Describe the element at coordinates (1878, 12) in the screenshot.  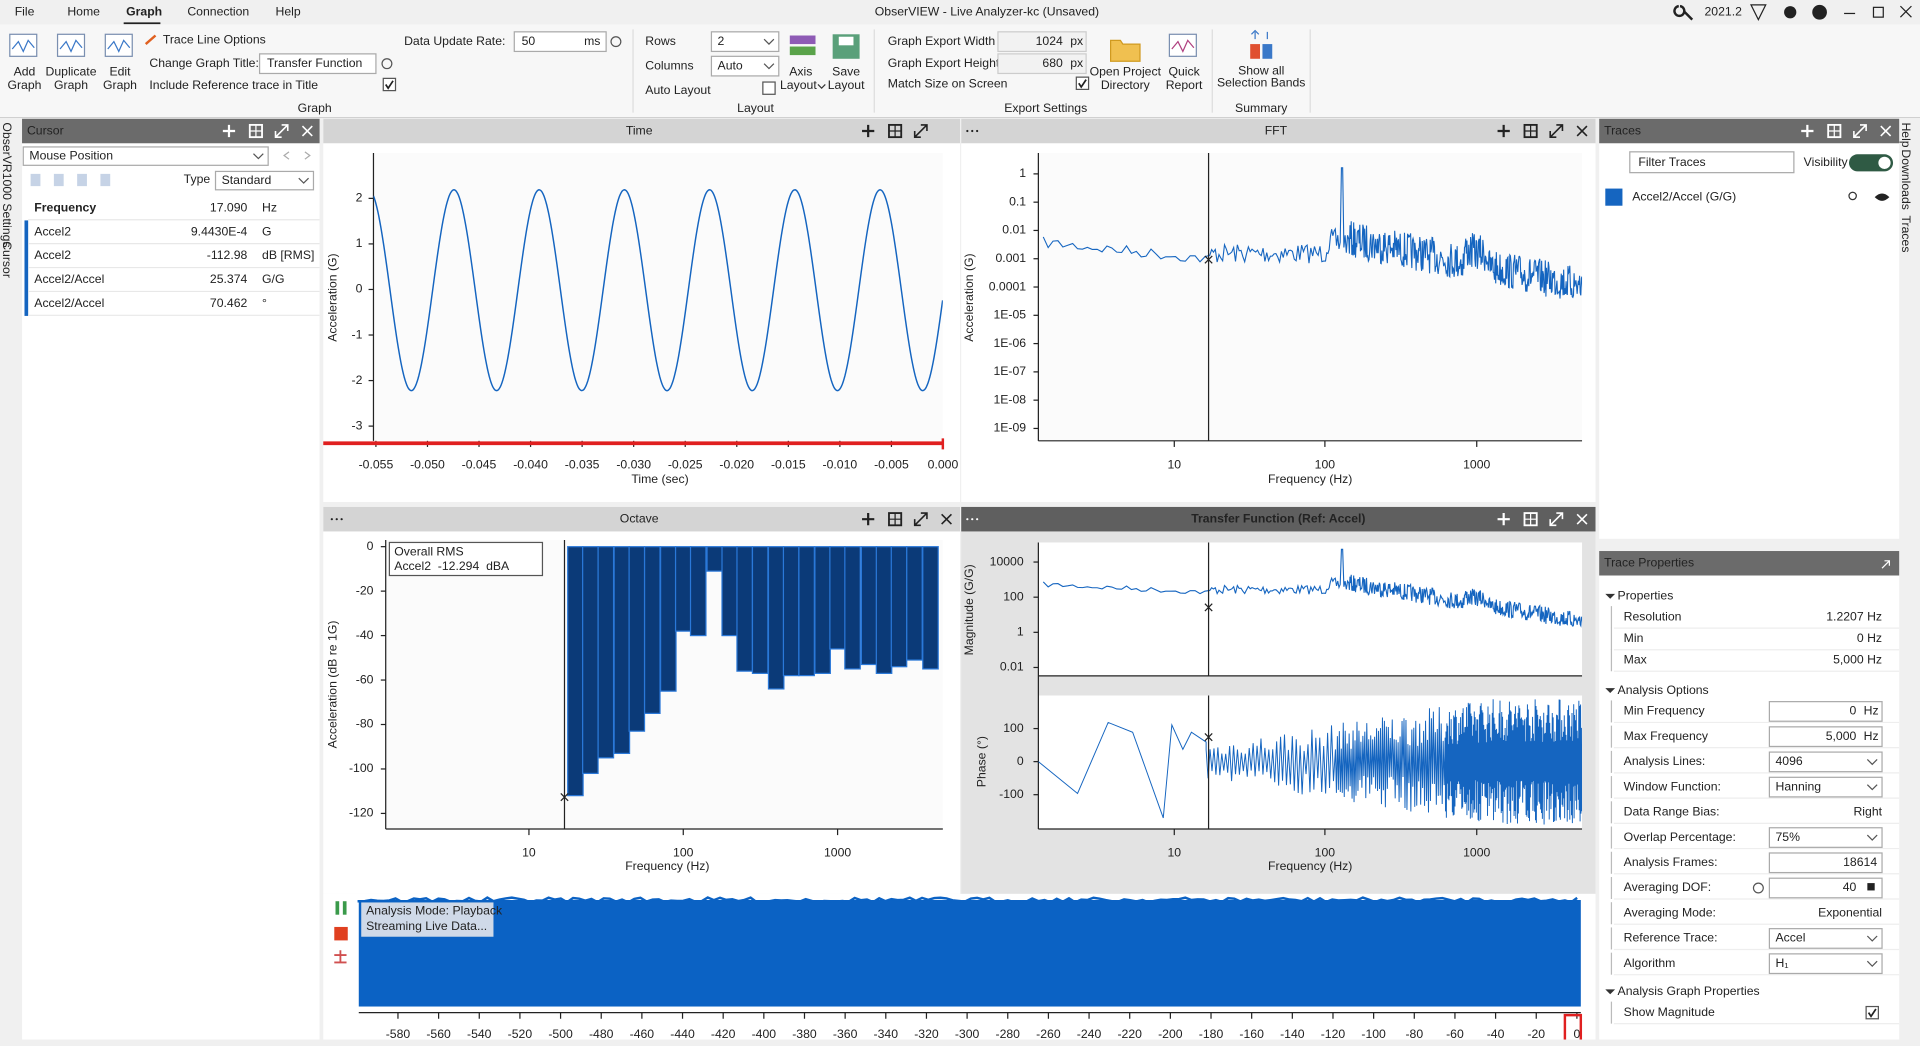
I see `restore` at that location.